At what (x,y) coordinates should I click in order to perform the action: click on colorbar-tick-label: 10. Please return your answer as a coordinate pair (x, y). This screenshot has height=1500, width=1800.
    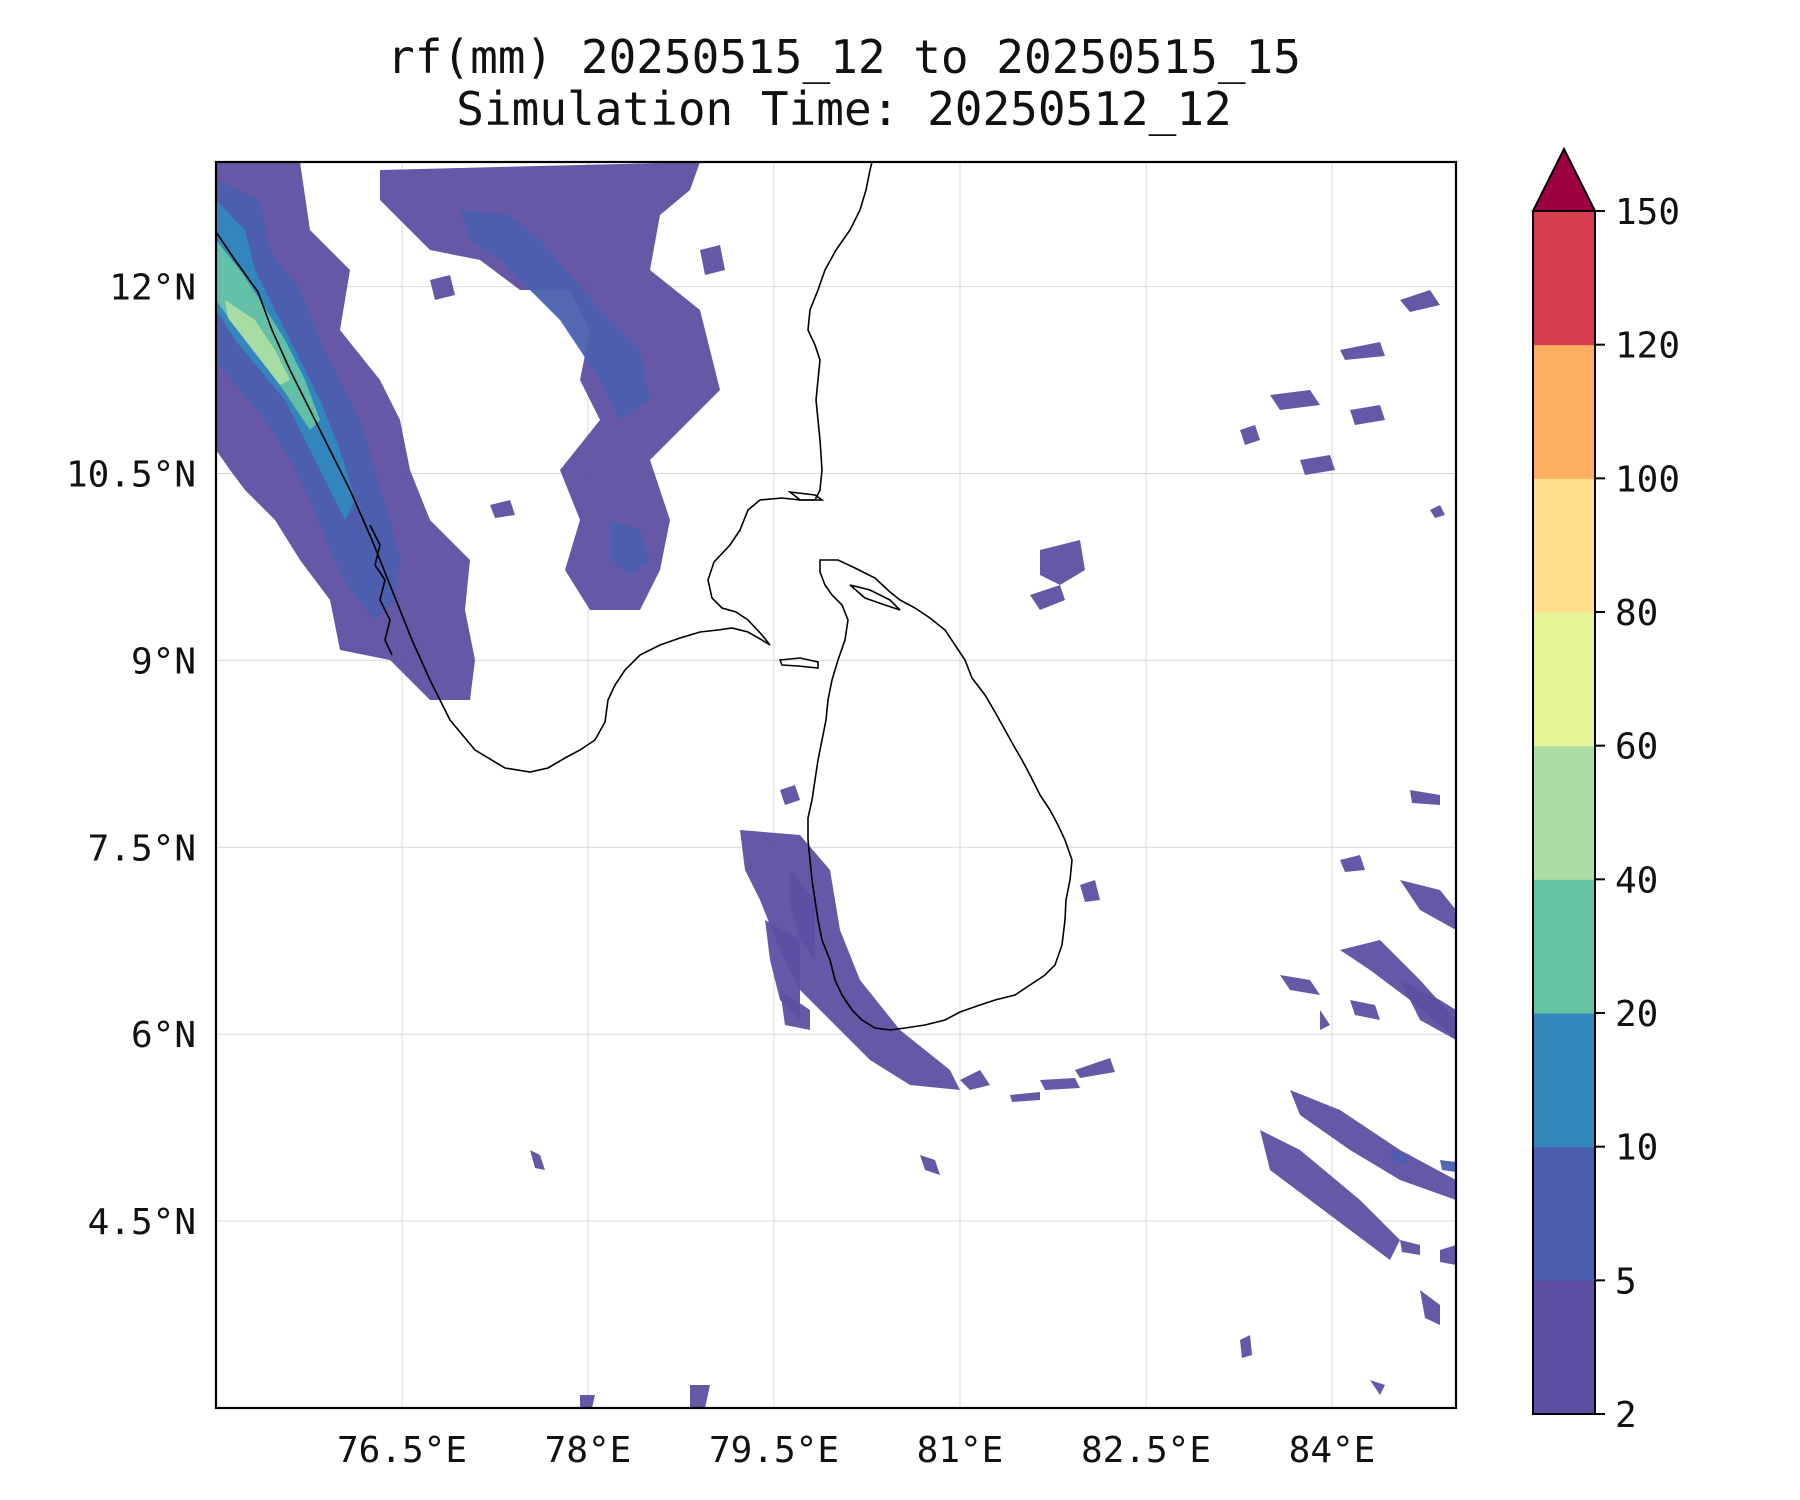
    Looking at the image, I should click on (1636, 1148).